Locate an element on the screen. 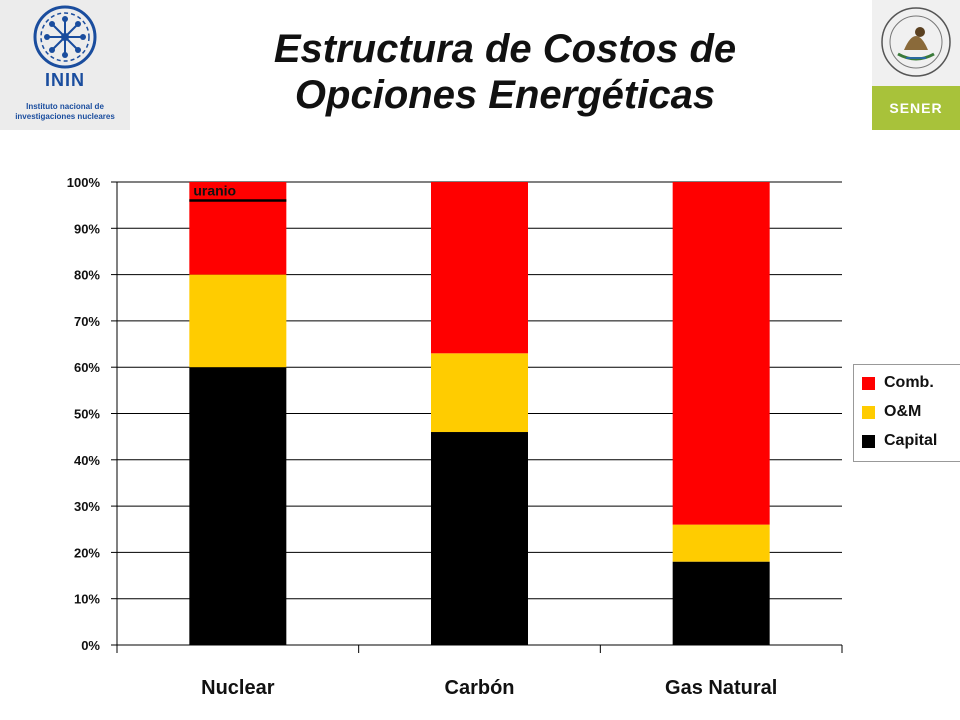 This screenshot has width=960, height=720. y-tick-label: 0% is located at coordinates (90, 645).